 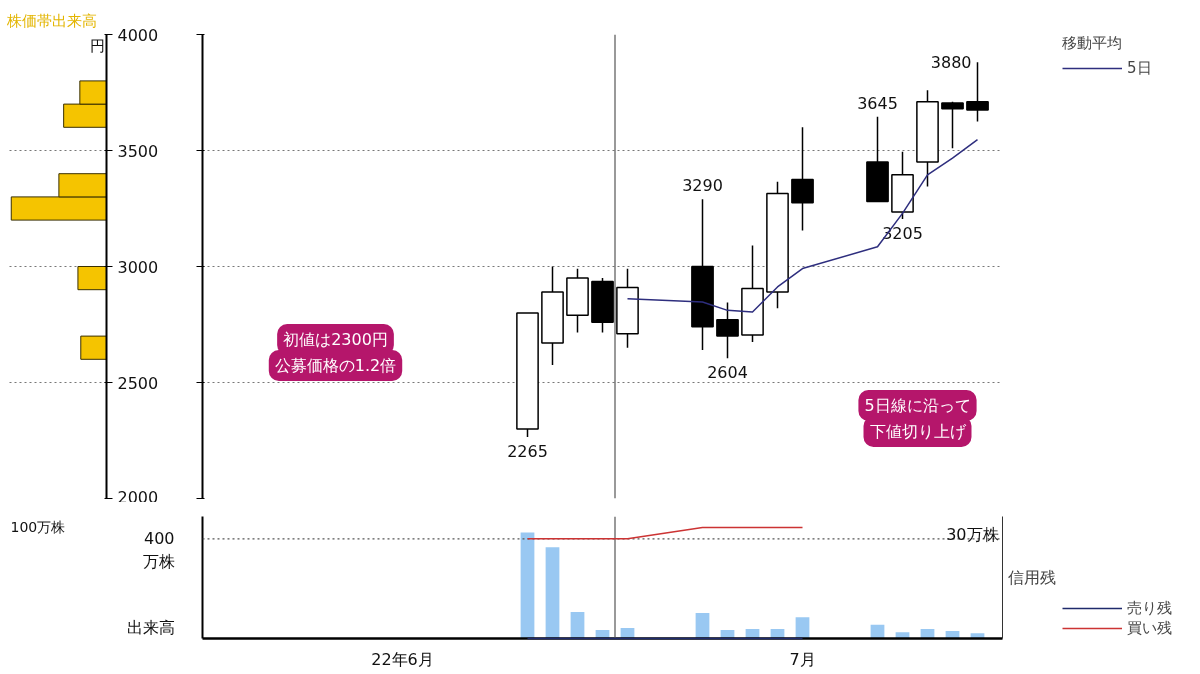 I want to click on ref-line-label: 400 万株, so click(x=158, y=549).